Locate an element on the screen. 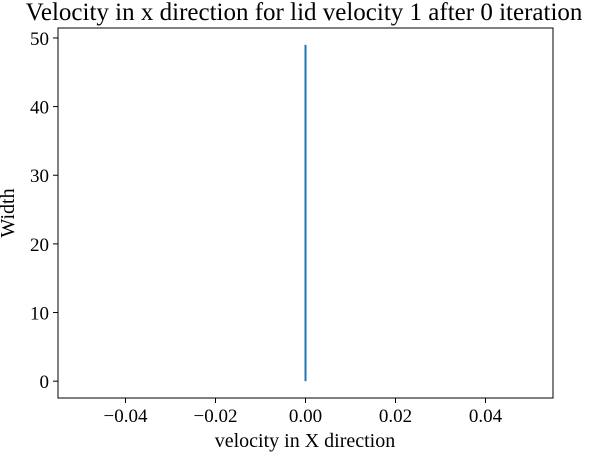 The image size is (601, 453). x-tick-label: 0.04 is located at coordinates (486, 416).